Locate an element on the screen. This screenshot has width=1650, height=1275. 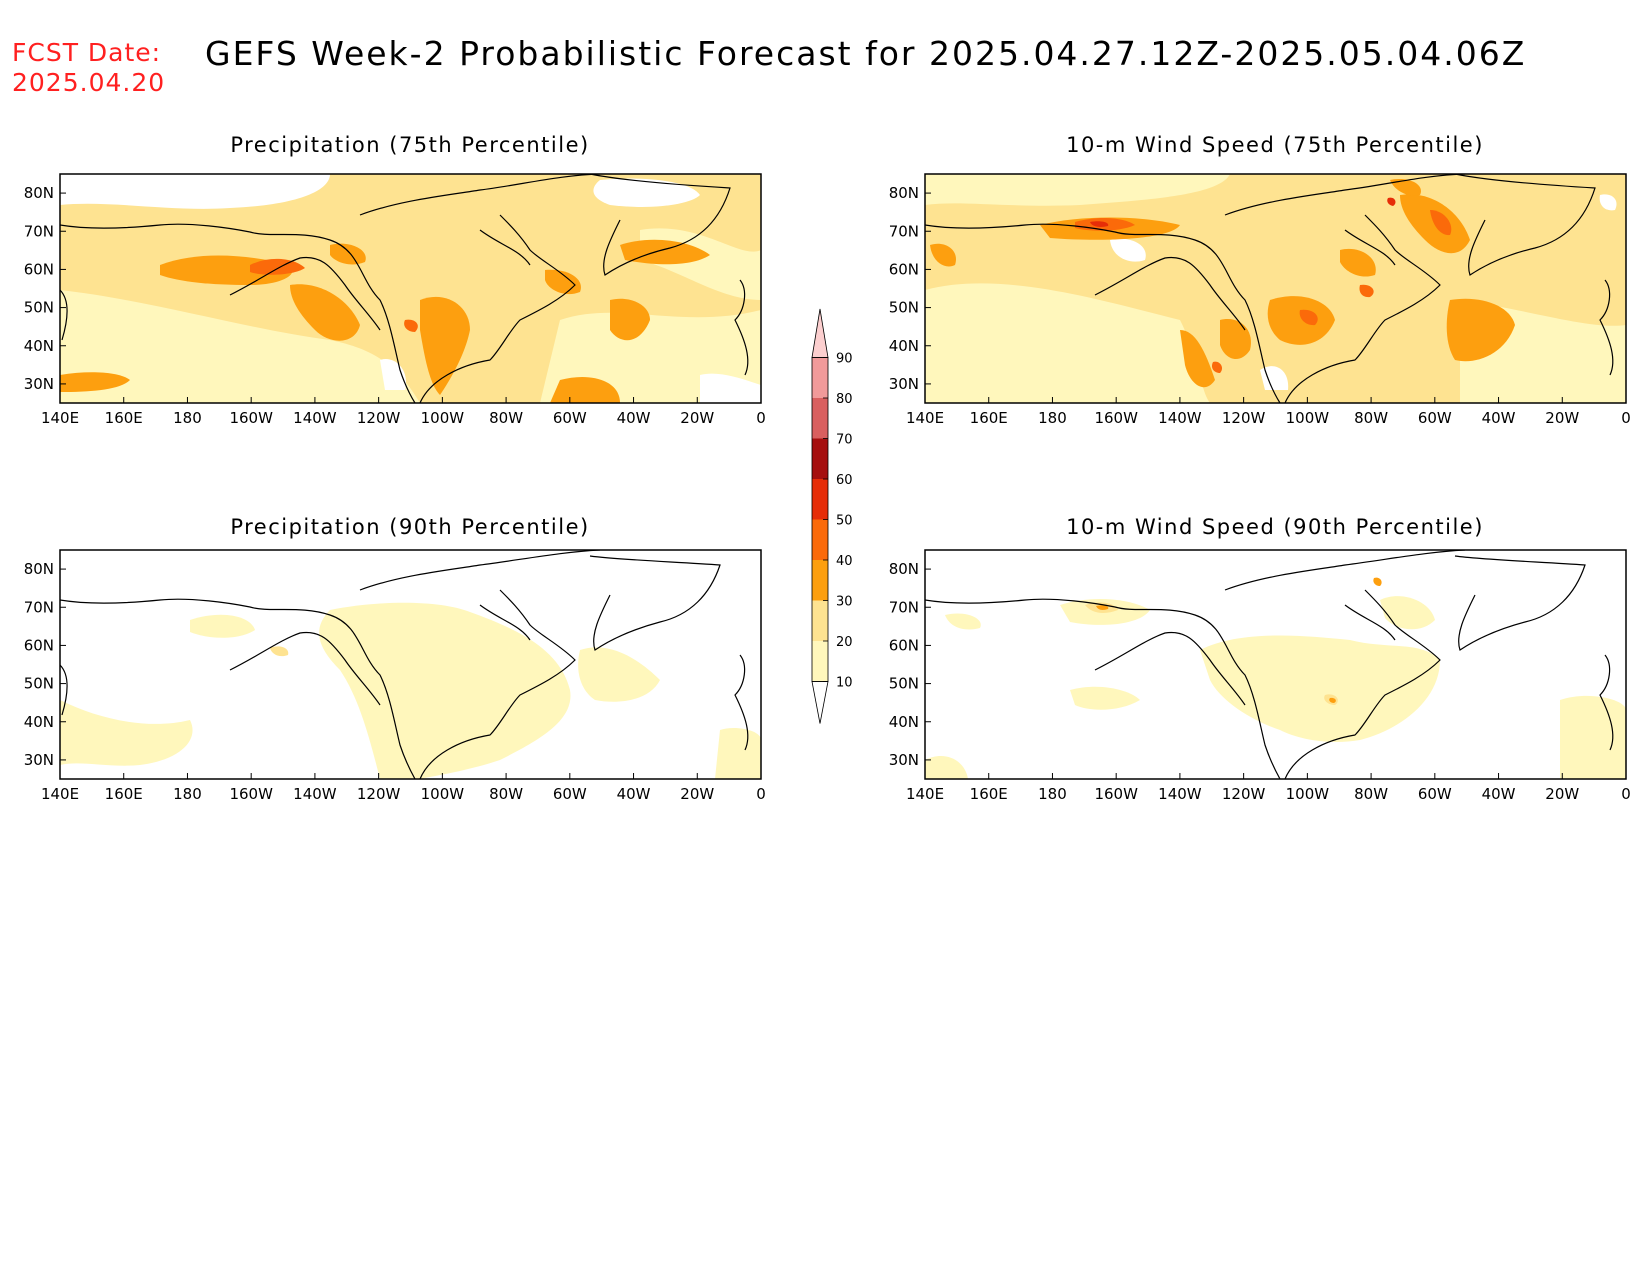
panel-title-precip-75: Precipitation (75th Percentile) is located at coordinates (410, 145).